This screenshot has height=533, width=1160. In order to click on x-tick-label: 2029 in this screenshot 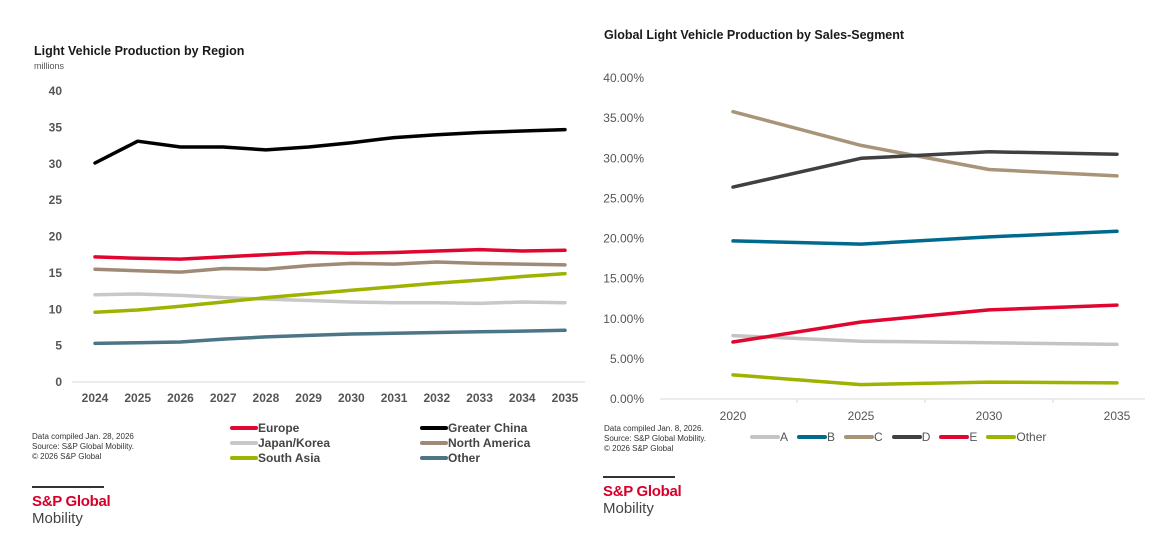, I will do `click(308, 398)`.